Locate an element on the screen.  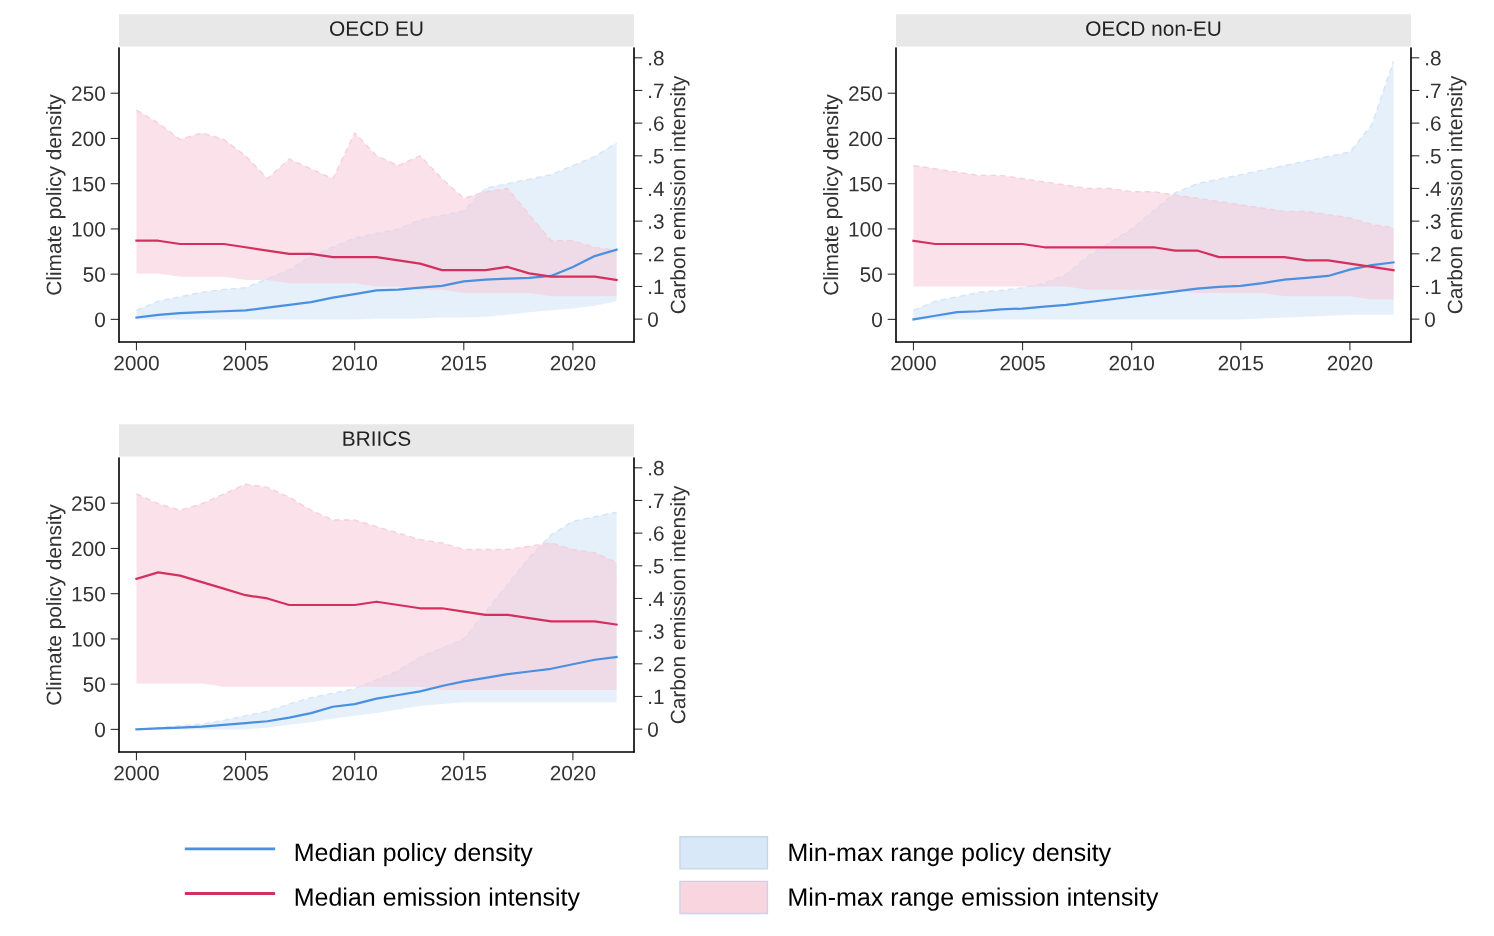
legend-label: Median emission intensity is located at coordinates (437, 899).